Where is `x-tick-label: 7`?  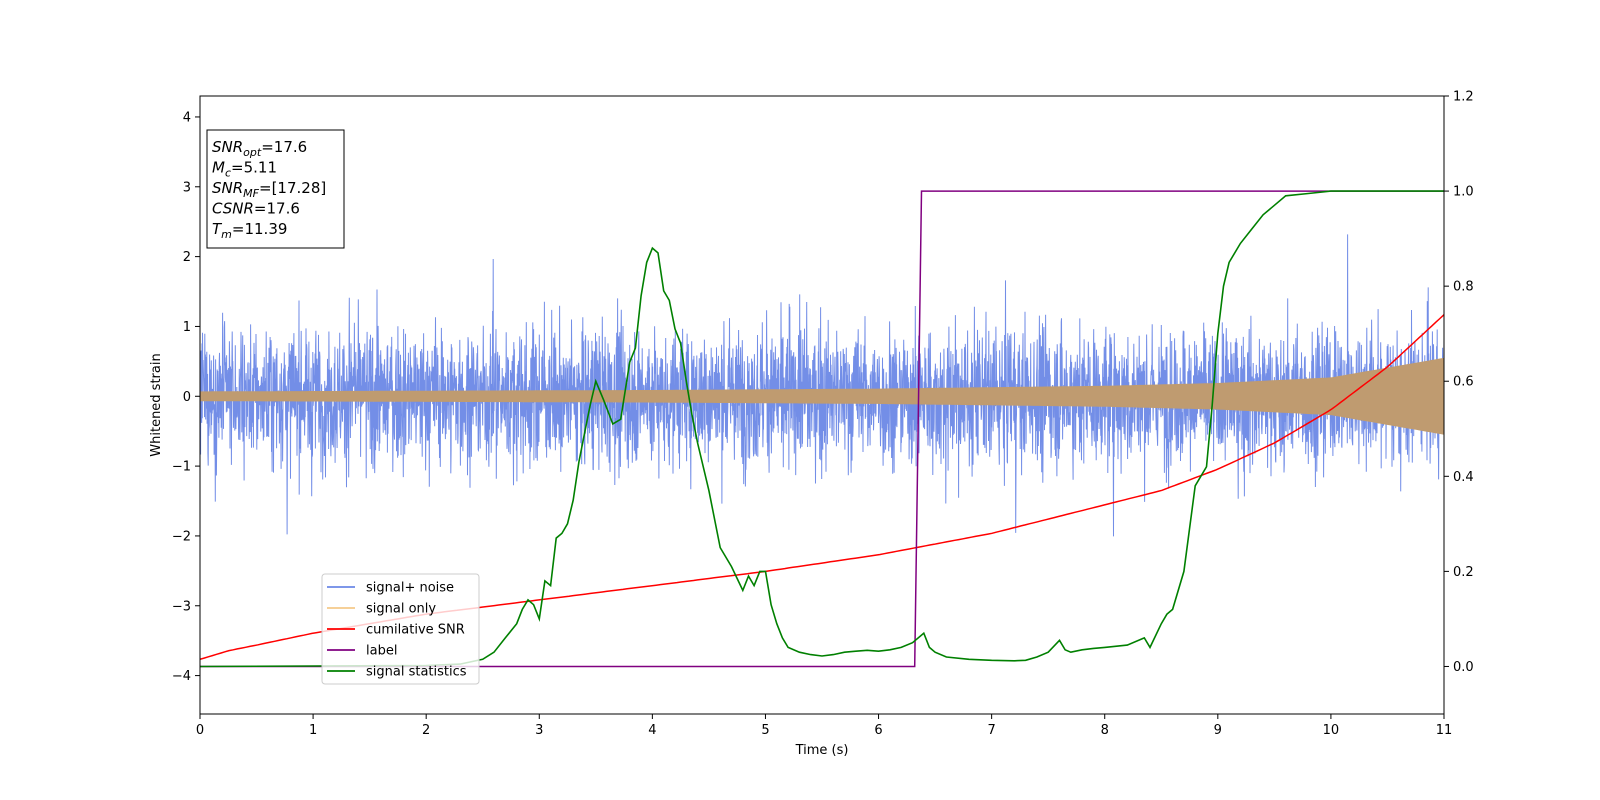 x-tick-label: 7 is located at coordinates (991, 730).